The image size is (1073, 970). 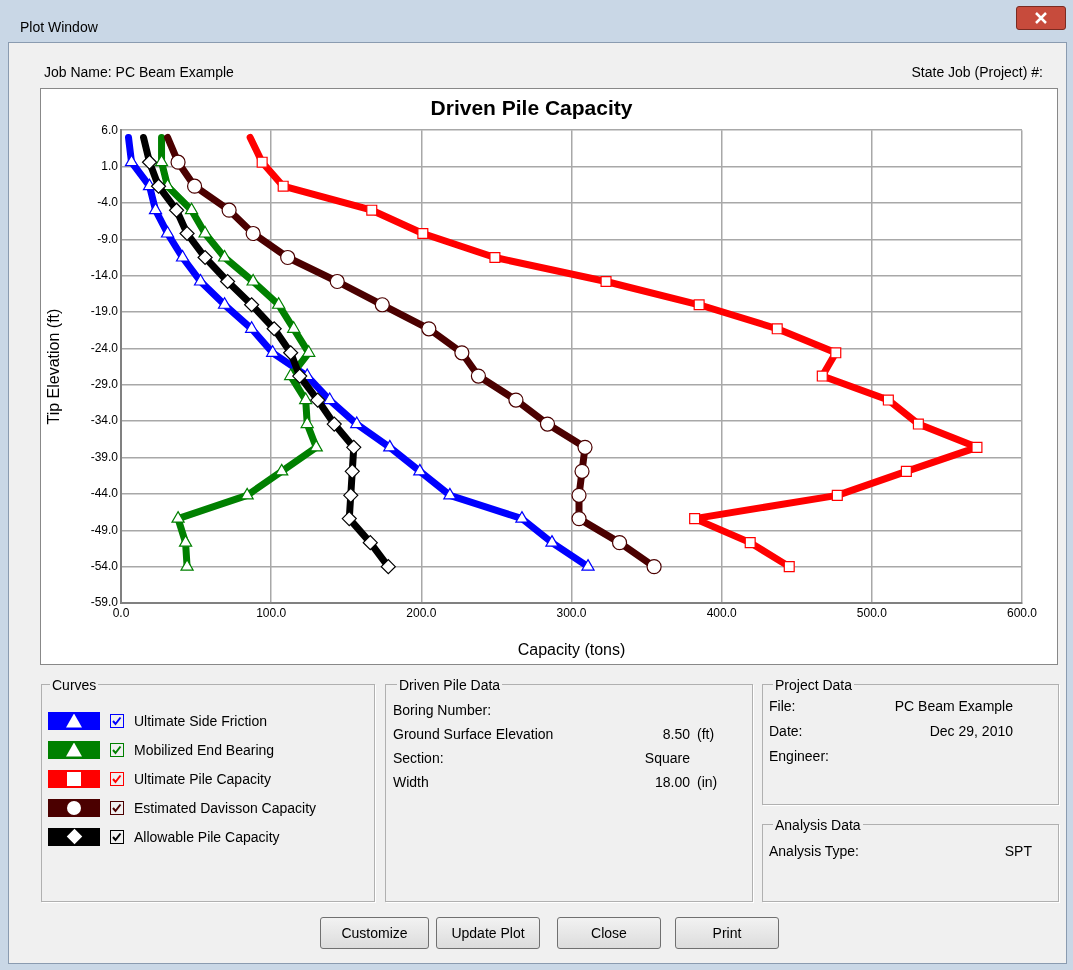 What do you see at coordinates (104, 274) in the screenshot?
I see `y-tick-label: -14.0` at bounding box center [104, 274].